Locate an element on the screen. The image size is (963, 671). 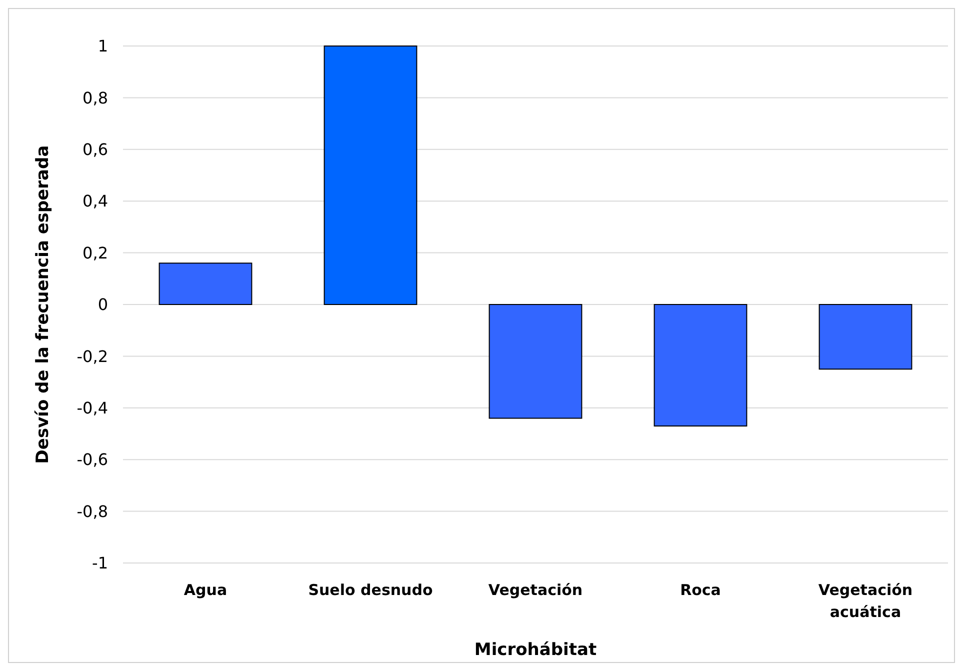
x-tick-label: Suelo desnudo is located at coordinates (370, 590).